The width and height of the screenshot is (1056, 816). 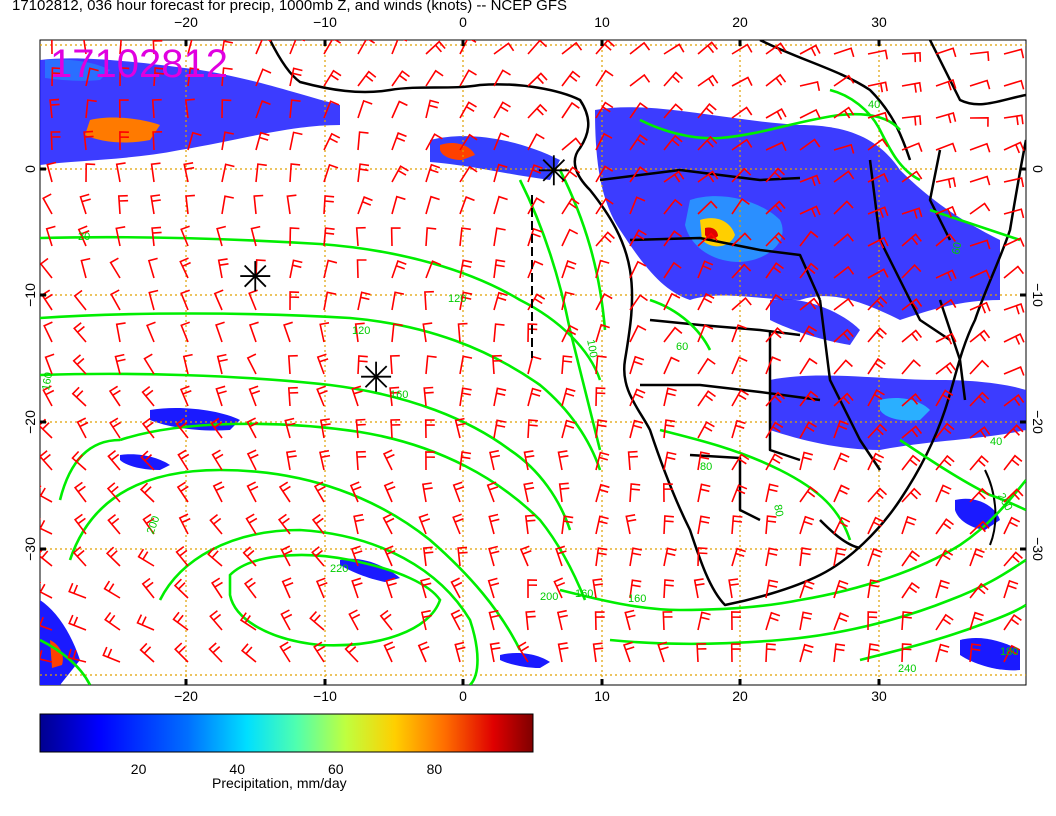 What do you see at coordinates (154, 524) in the screenshot?
I see `contour-label: 200` at bounding box center [154, 524].